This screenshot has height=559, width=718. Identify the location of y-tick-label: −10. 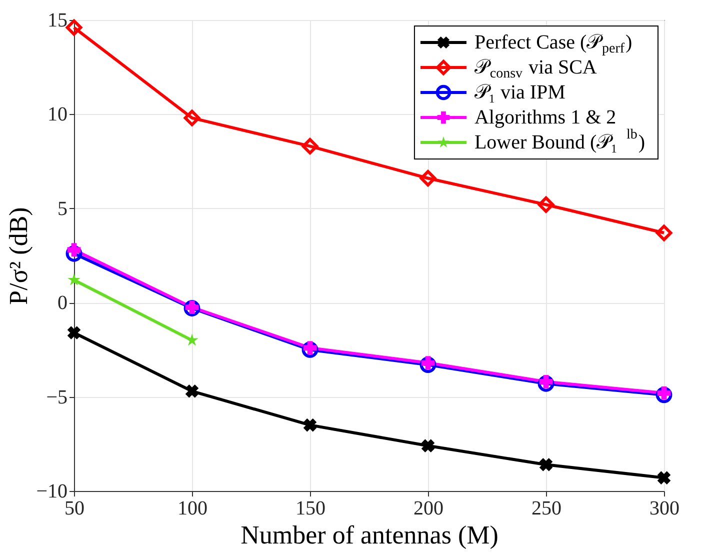
(52, 491).